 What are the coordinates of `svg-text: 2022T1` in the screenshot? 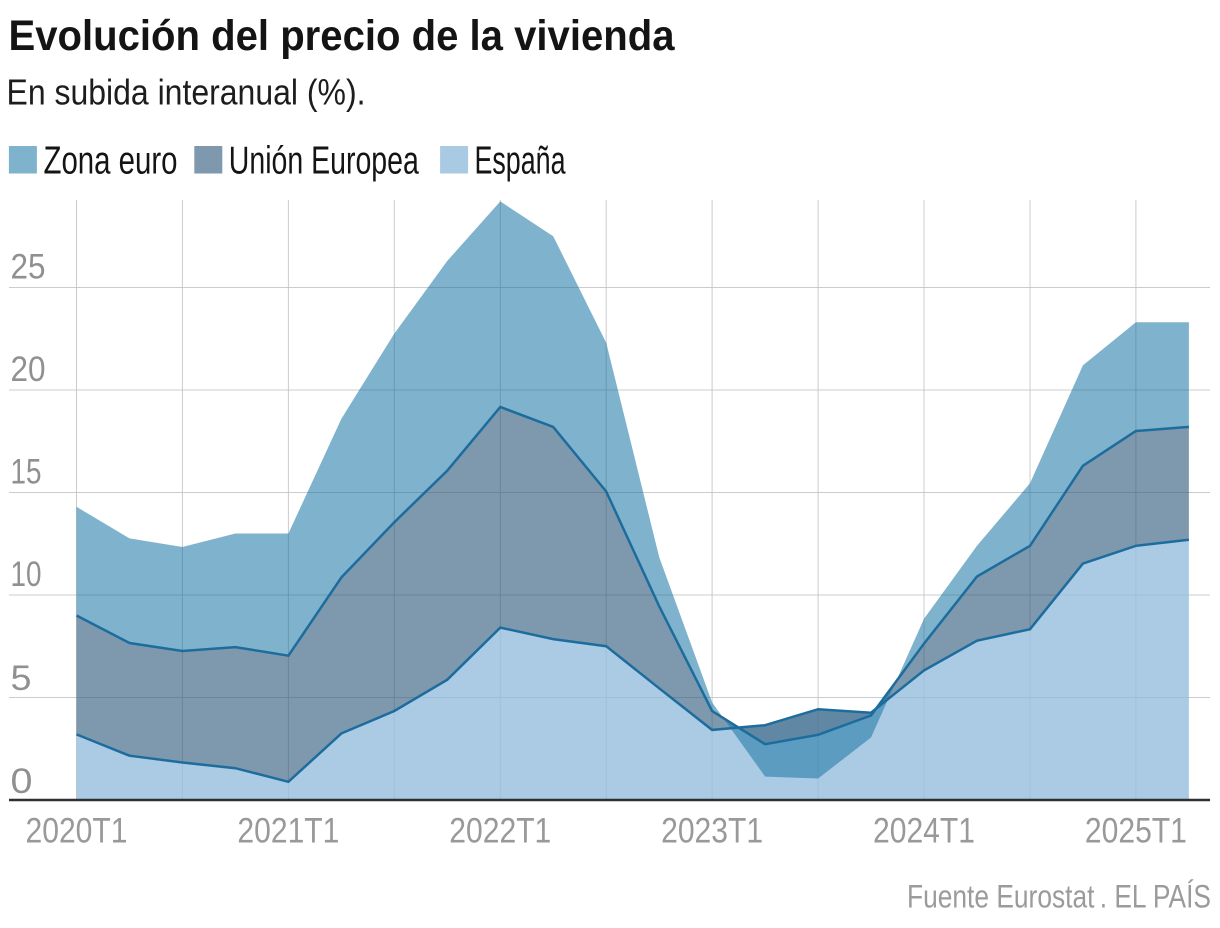 It's located at (500, 830).